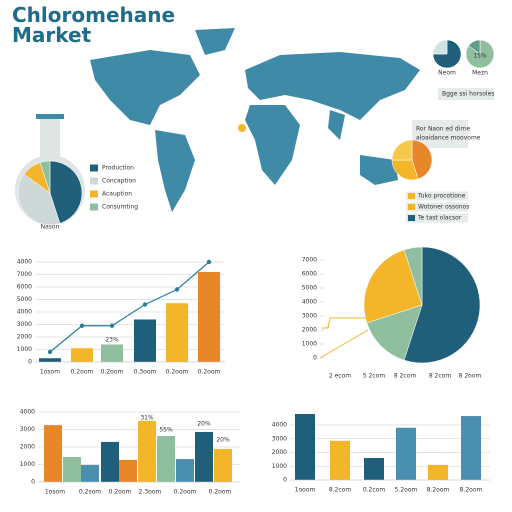  I want to click on x-tick-label: 8.2com, so click(340, 490).